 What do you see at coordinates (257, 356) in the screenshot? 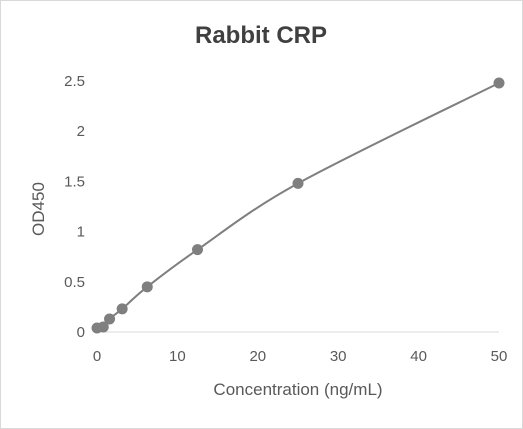
I see `x-tick-label: 20` at bounding box center [257, 356].